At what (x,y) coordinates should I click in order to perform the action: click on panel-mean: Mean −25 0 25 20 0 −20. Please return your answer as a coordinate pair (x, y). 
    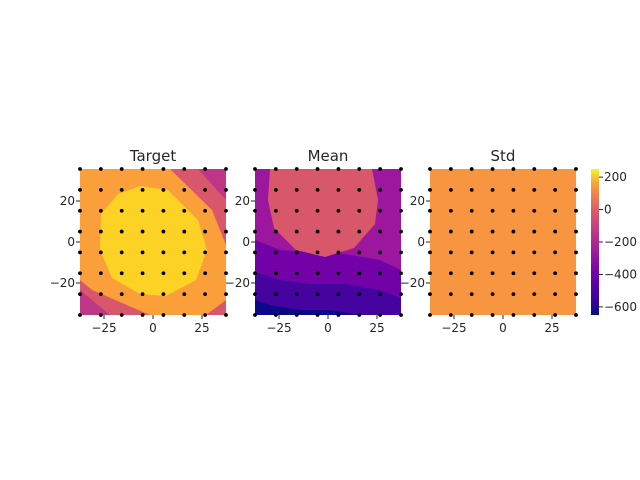
    Looking at the image, I should click on (314, 241).